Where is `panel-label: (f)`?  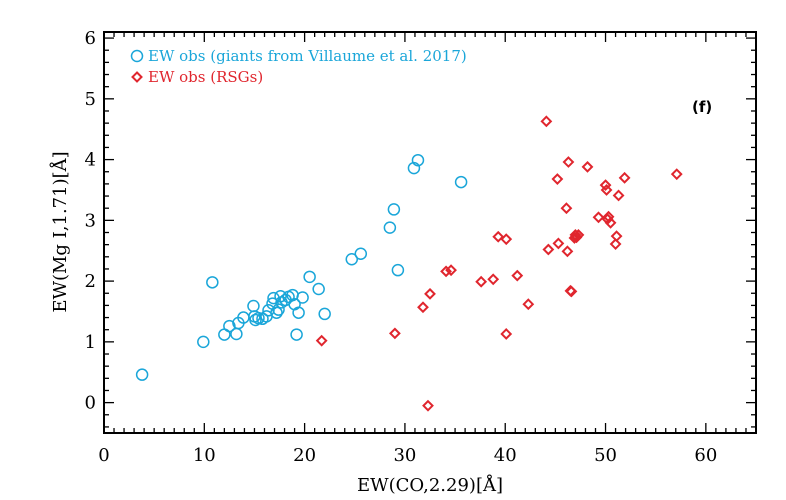
panel-label: (f) is located at coordinates (702, 107).